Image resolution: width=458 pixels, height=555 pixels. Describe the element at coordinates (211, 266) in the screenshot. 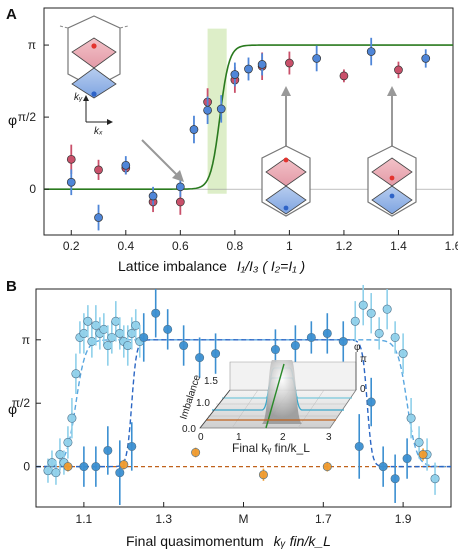

I see `panel-a-xlabel: Lattice imbalance I₁/I₃ ( I₂=I₁ )` at that location.